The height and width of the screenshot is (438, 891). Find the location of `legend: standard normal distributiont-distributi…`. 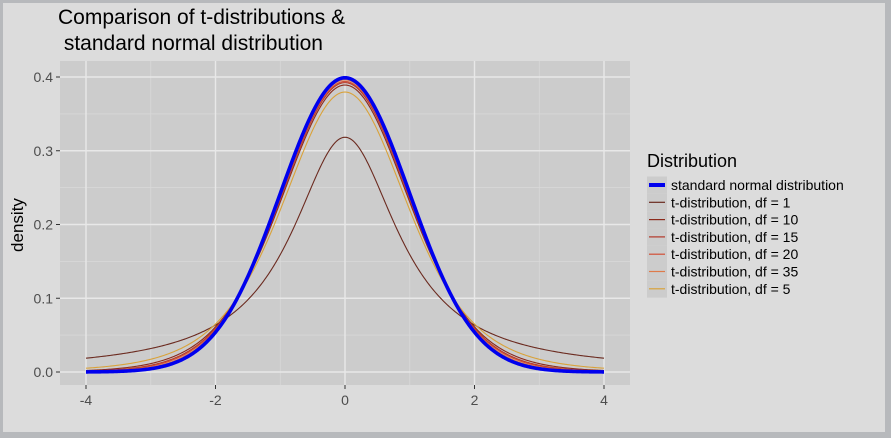

legend: standard normal distributiont-distributi… is located at coordinates (745, 237).